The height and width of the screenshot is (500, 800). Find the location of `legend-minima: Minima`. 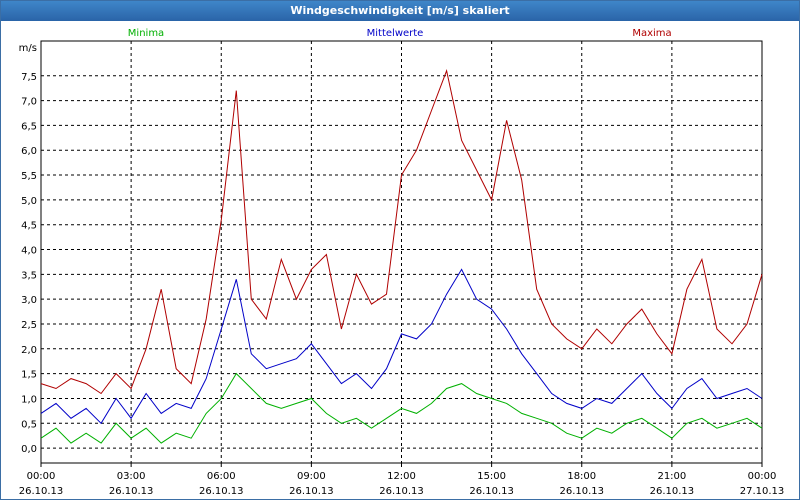

legend-minima: Minima is located at coordinates (146, 33).